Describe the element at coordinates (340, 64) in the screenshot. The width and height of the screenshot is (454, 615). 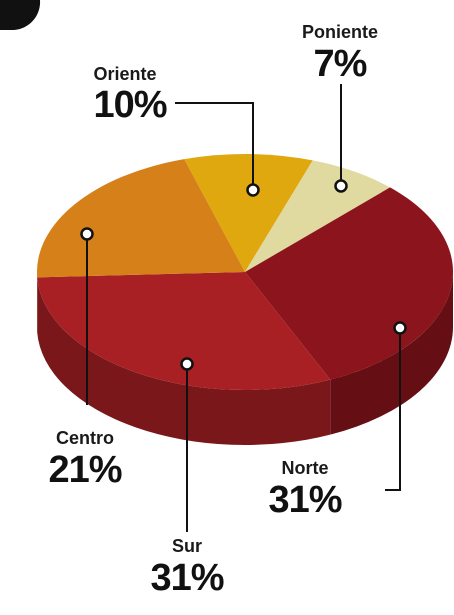
I see `value-label: 7%` at that location.